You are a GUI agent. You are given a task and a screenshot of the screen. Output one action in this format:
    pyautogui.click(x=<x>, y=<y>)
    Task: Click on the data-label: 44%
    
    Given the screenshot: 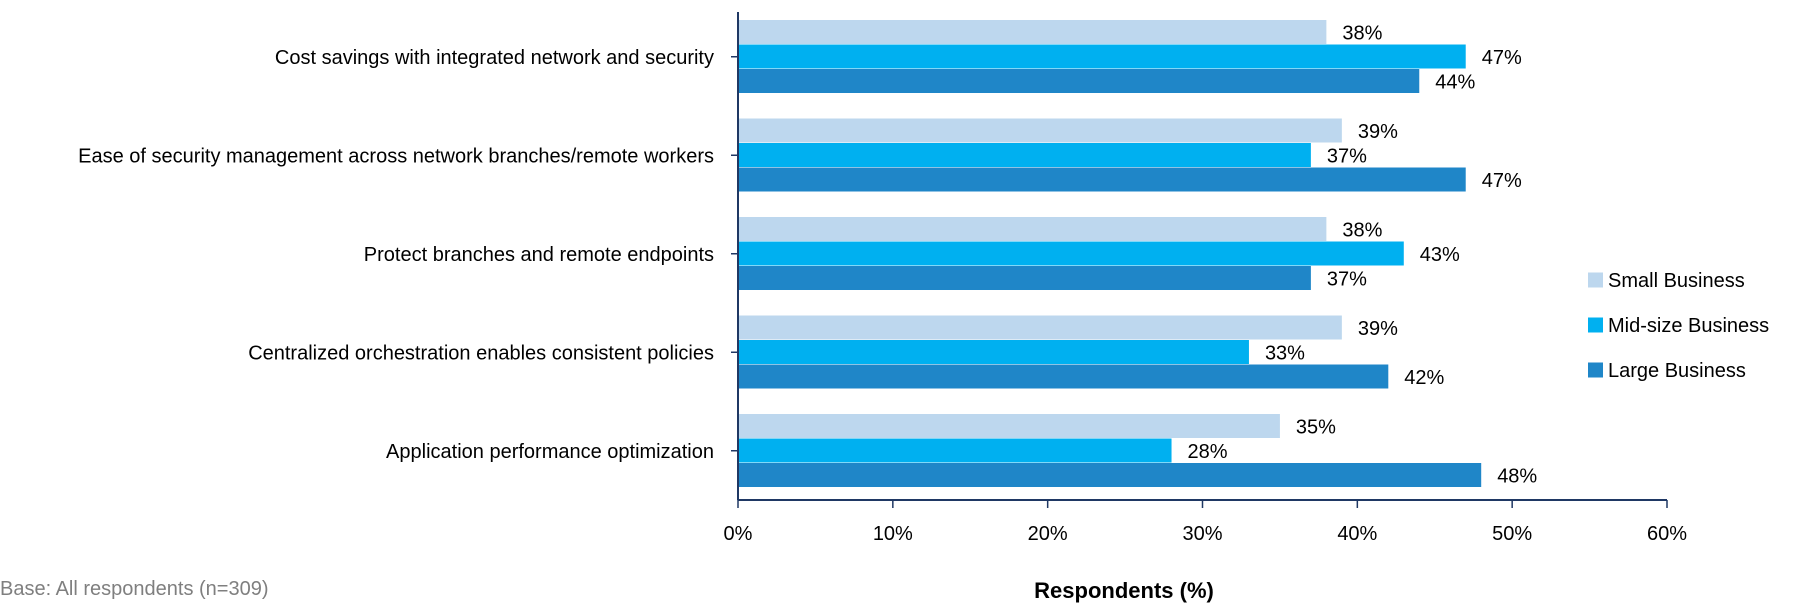 What is the action you would take?
    pyautogui.click(x=1455, y=82)
    